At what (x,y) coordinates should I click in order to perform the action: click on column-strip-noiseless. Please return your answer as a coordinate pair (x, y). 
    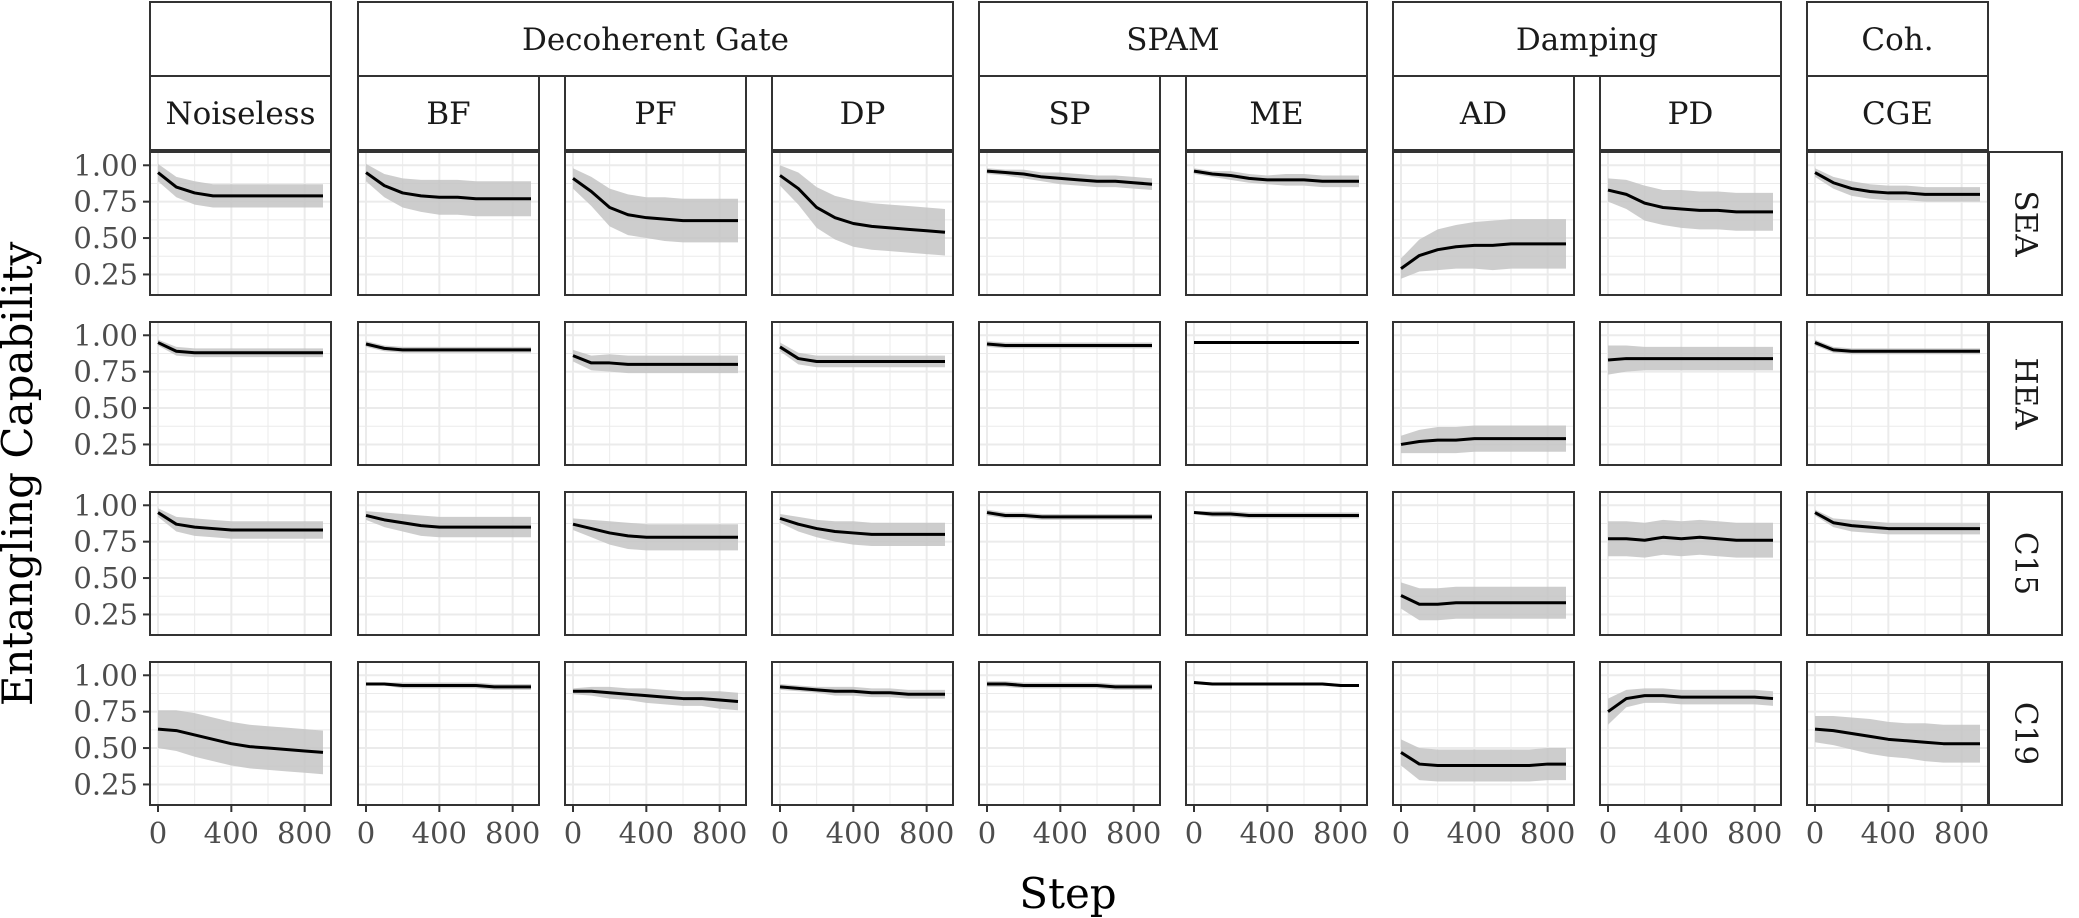
    Looking at the image, I should click on (240, 113).